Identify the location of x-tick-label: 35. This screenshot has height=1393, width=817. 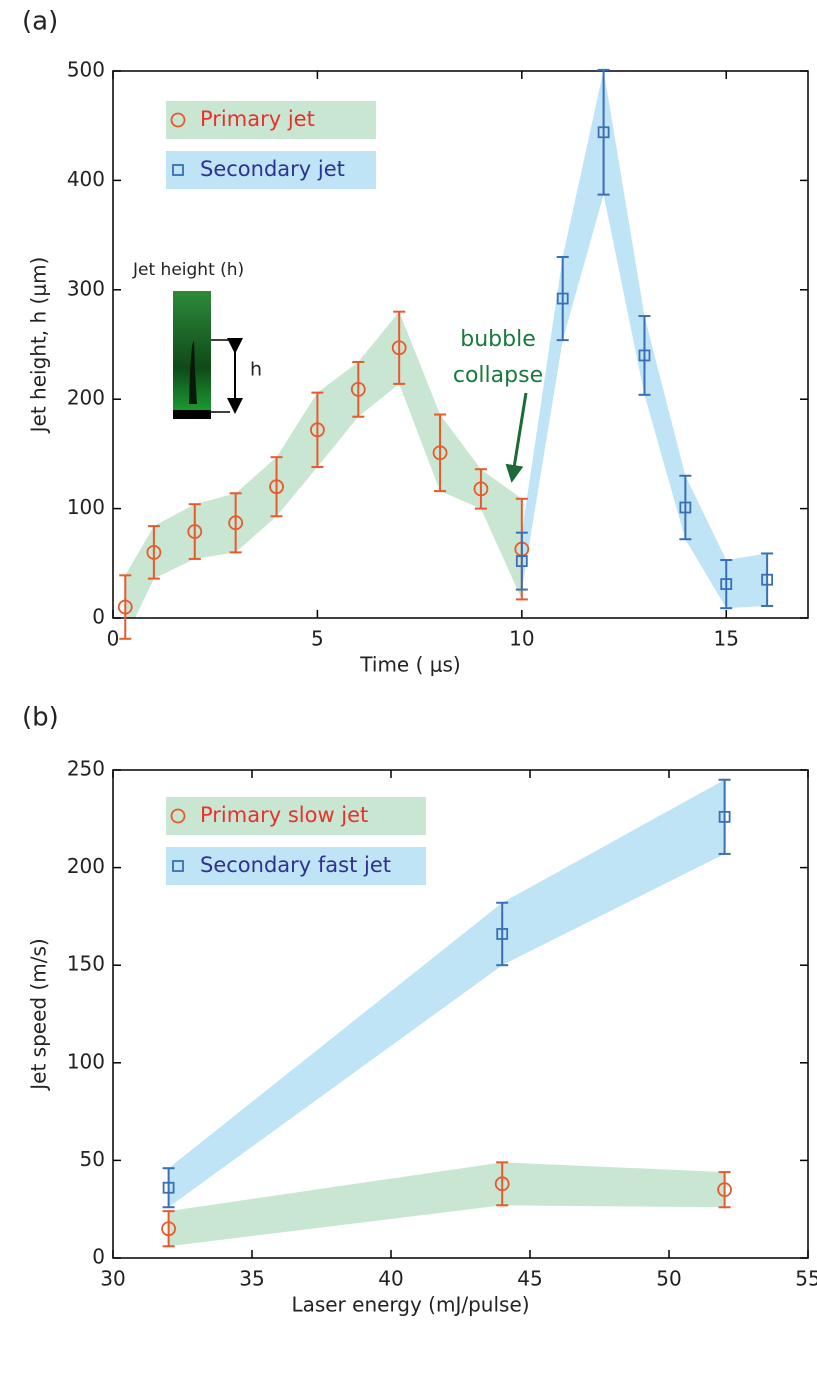
(251, 1279).